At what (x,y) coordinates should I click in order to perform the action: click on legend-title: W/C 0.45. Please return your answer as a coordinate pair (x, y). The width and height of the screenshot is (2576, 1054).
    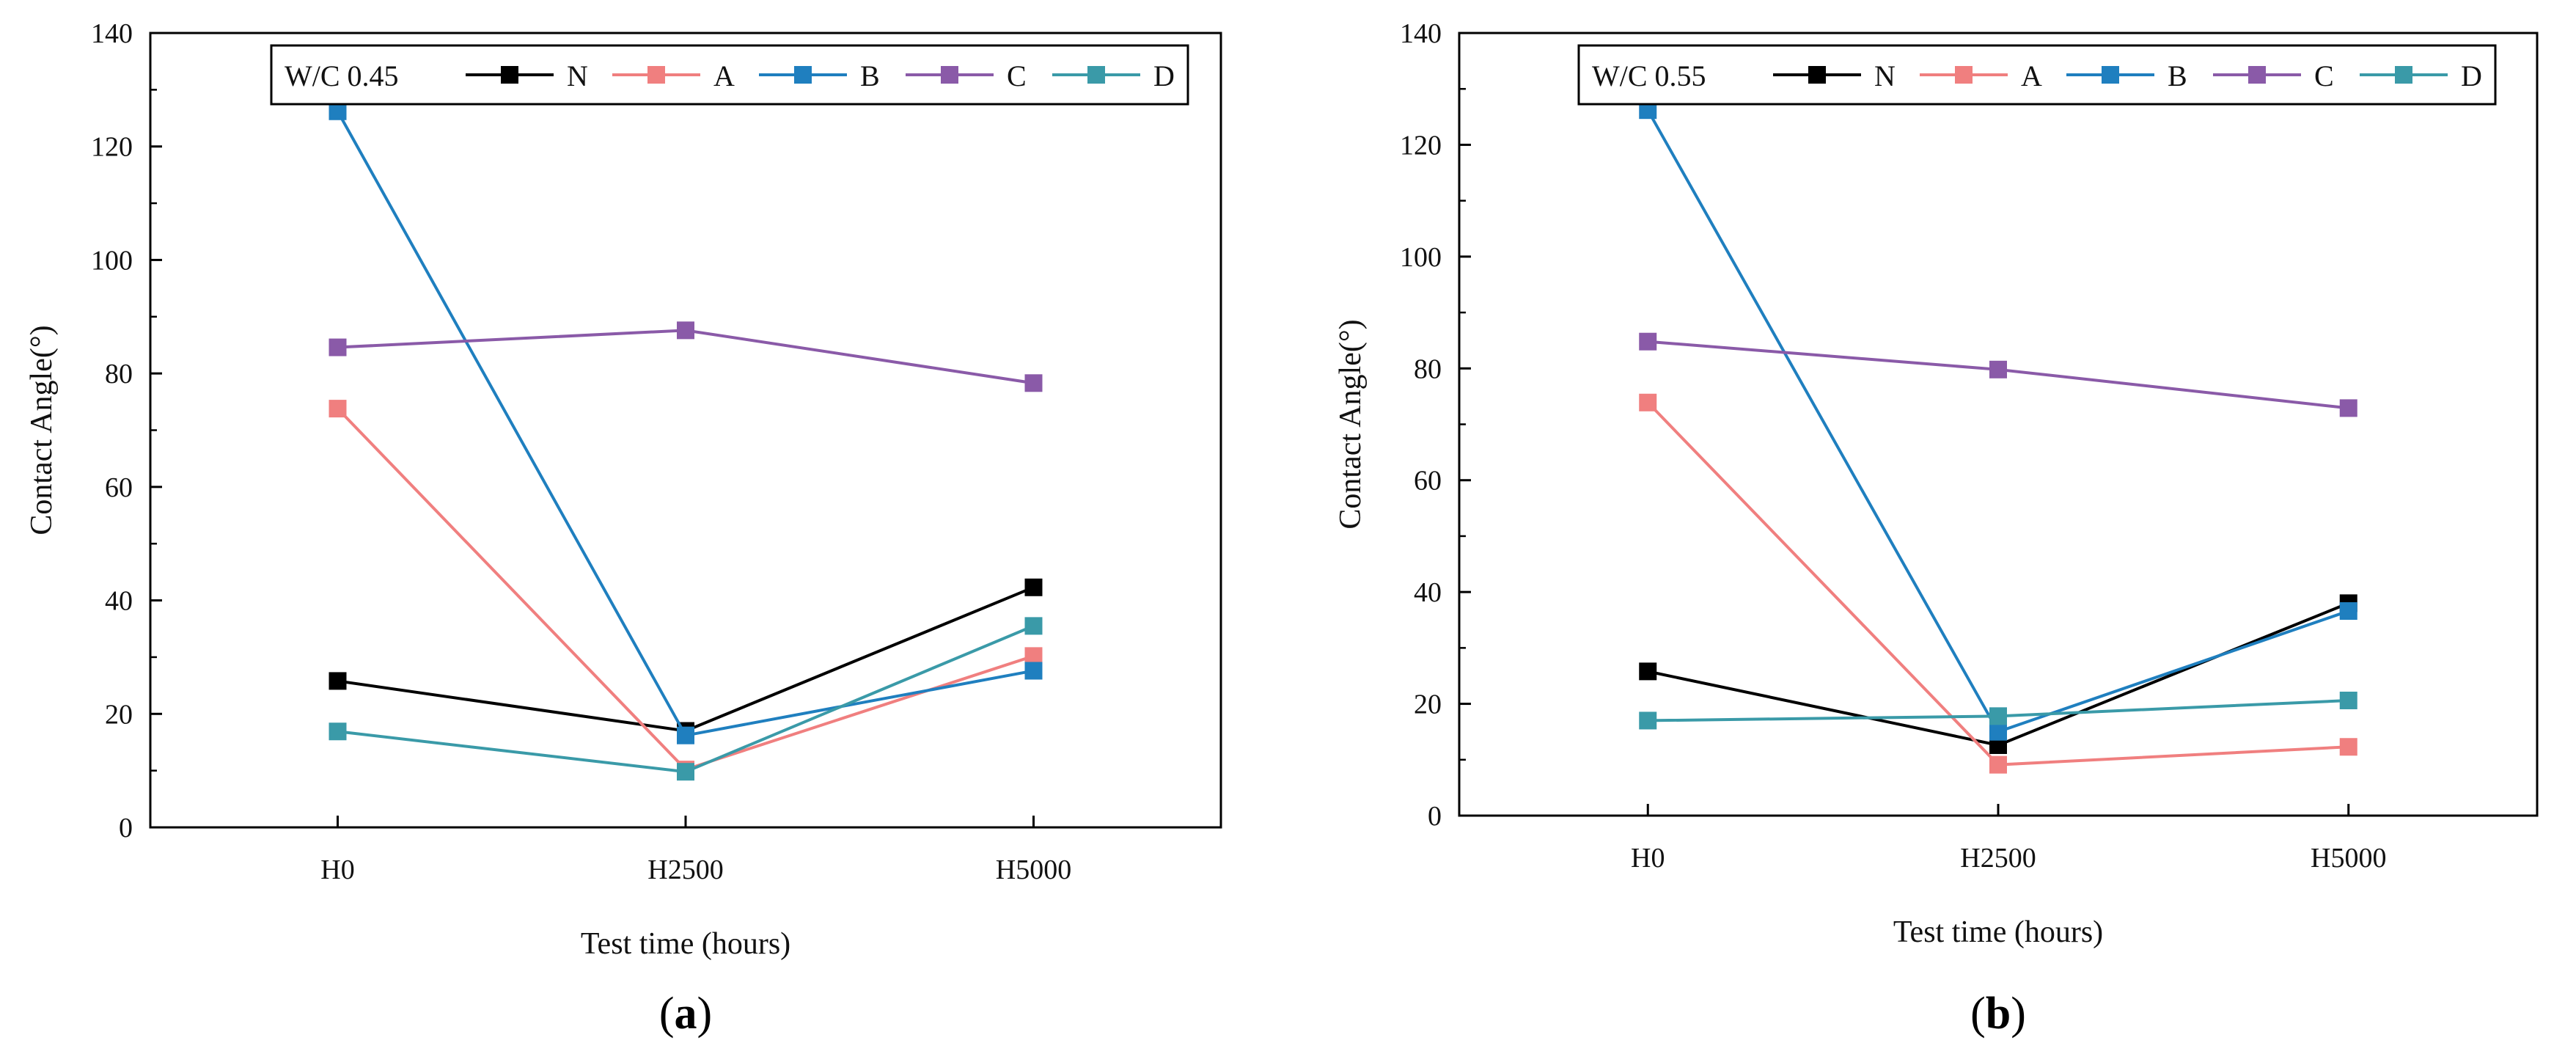
    Looking at the image, I should click on (342, 75).